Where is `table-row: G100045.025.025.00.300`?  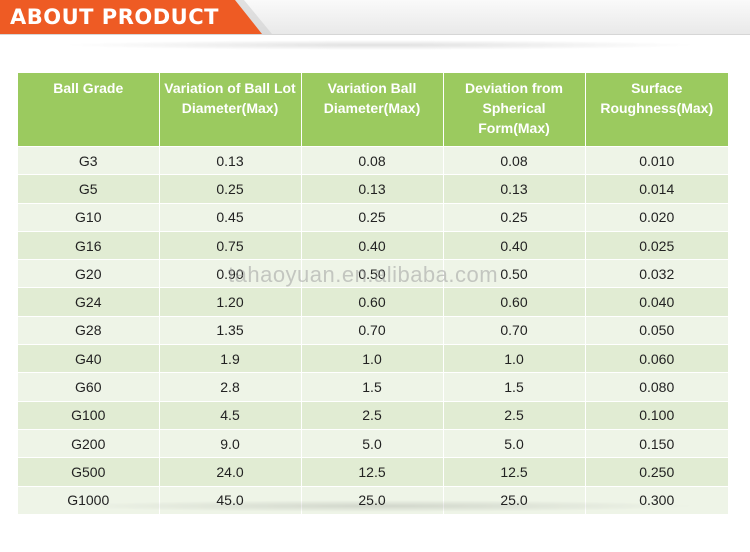
table-row: G100045.025.025.00.300 is located at coordinates (373, 499).